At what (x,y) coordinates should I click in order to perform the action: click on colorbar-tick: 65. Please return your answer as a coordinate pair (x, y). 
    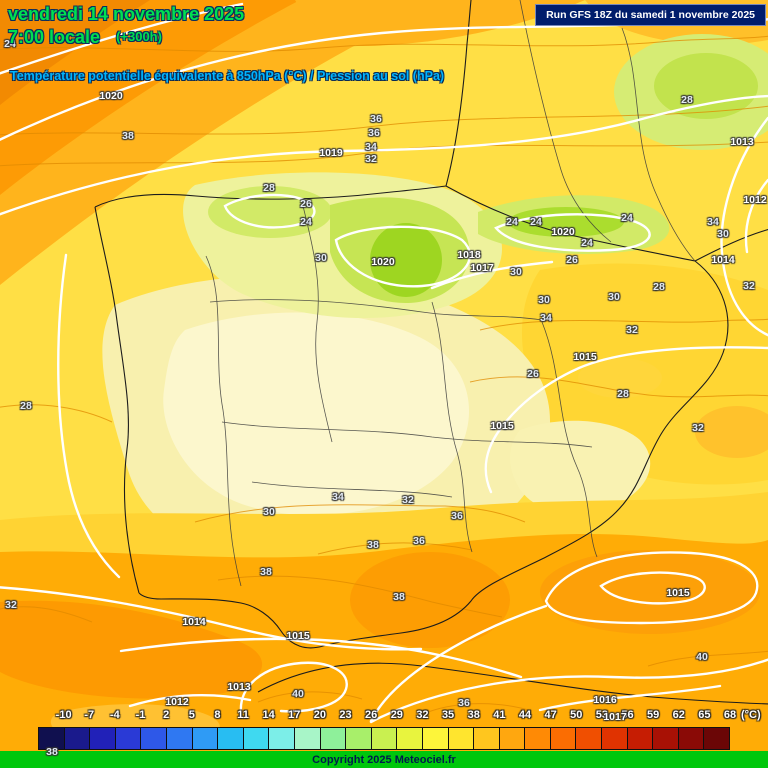
    Looking at the image, I should click on (704, 715).